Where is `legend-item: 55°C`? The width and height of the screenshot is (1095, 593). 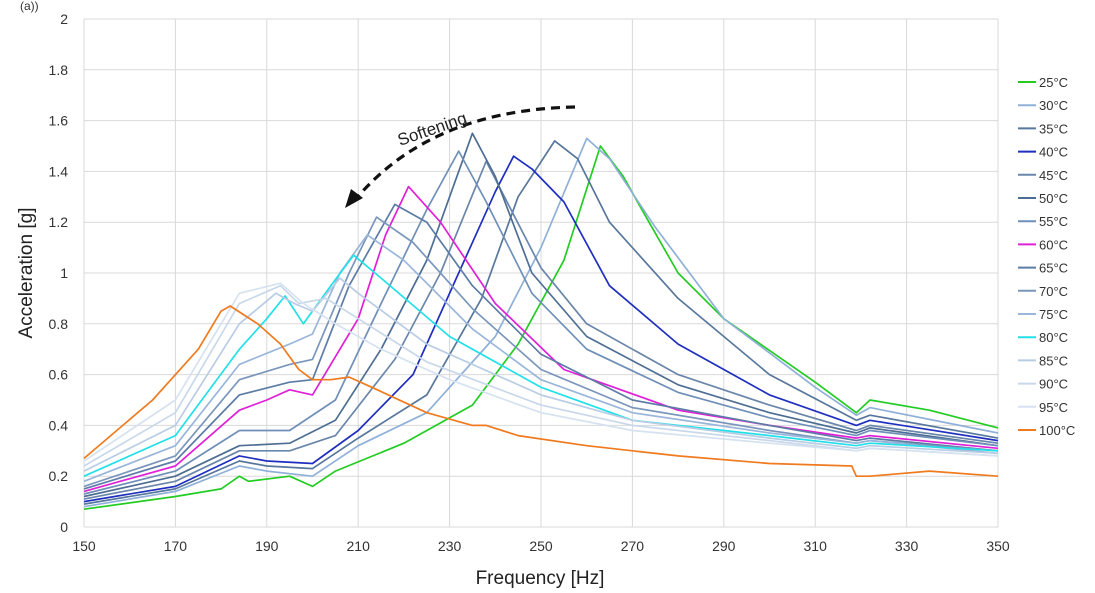
legend-item: 55°C is located at coordinates (1043, 221).